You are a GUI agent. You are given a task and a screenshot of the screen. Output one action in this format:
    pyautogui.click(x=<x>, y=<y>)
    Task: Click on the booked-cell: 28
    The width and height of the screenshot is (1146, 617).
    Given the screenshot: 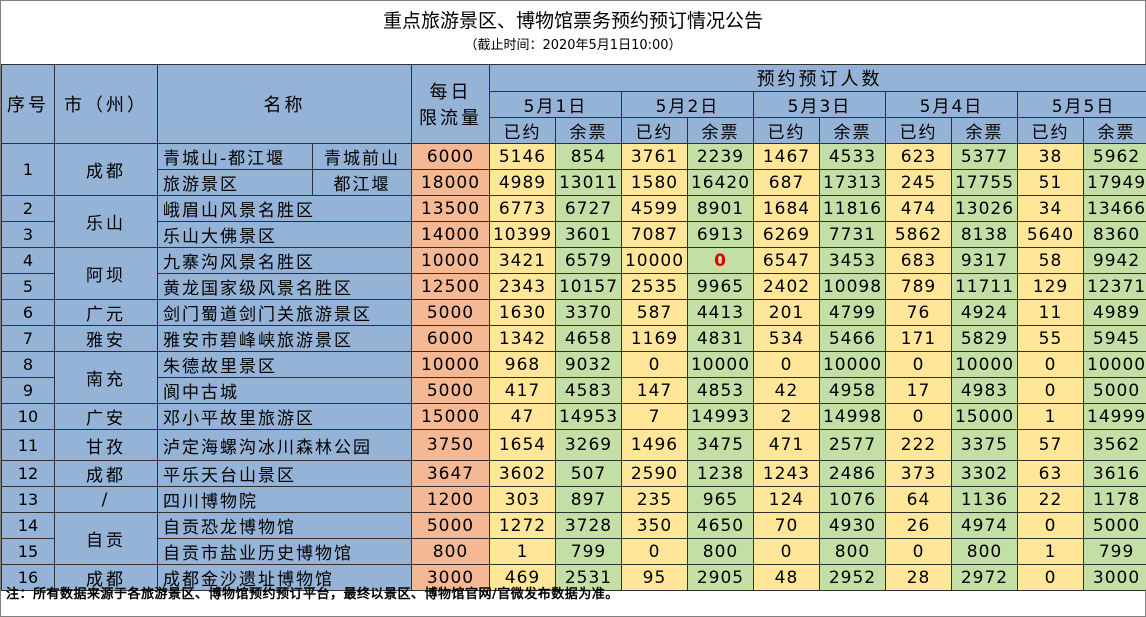 What is the action you would take?
    pyautogui.click(x=918, y=577)
    